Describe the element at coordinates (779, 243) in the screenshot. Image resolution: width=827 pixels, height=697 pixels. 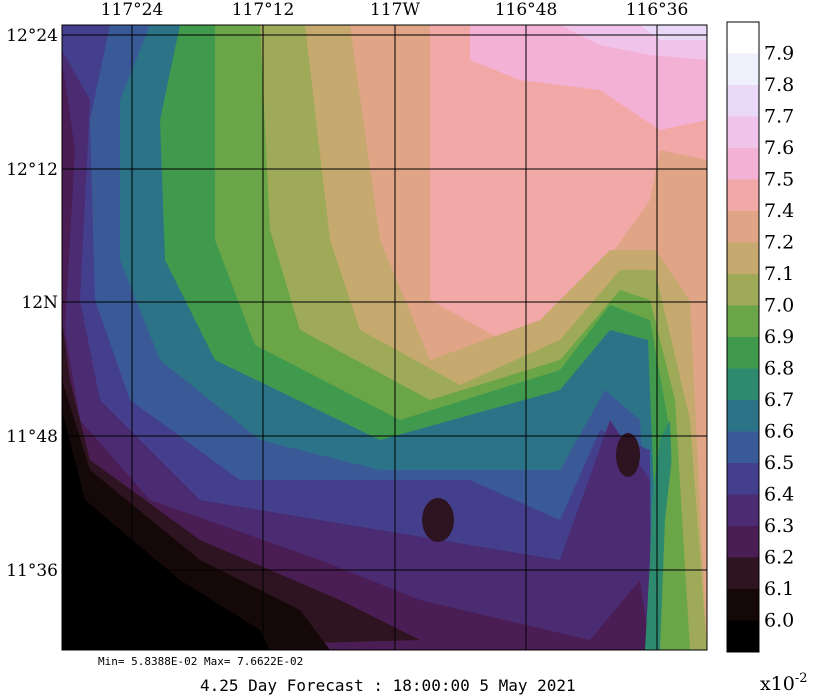
I see `colorbar-label: 7.2` at that location.